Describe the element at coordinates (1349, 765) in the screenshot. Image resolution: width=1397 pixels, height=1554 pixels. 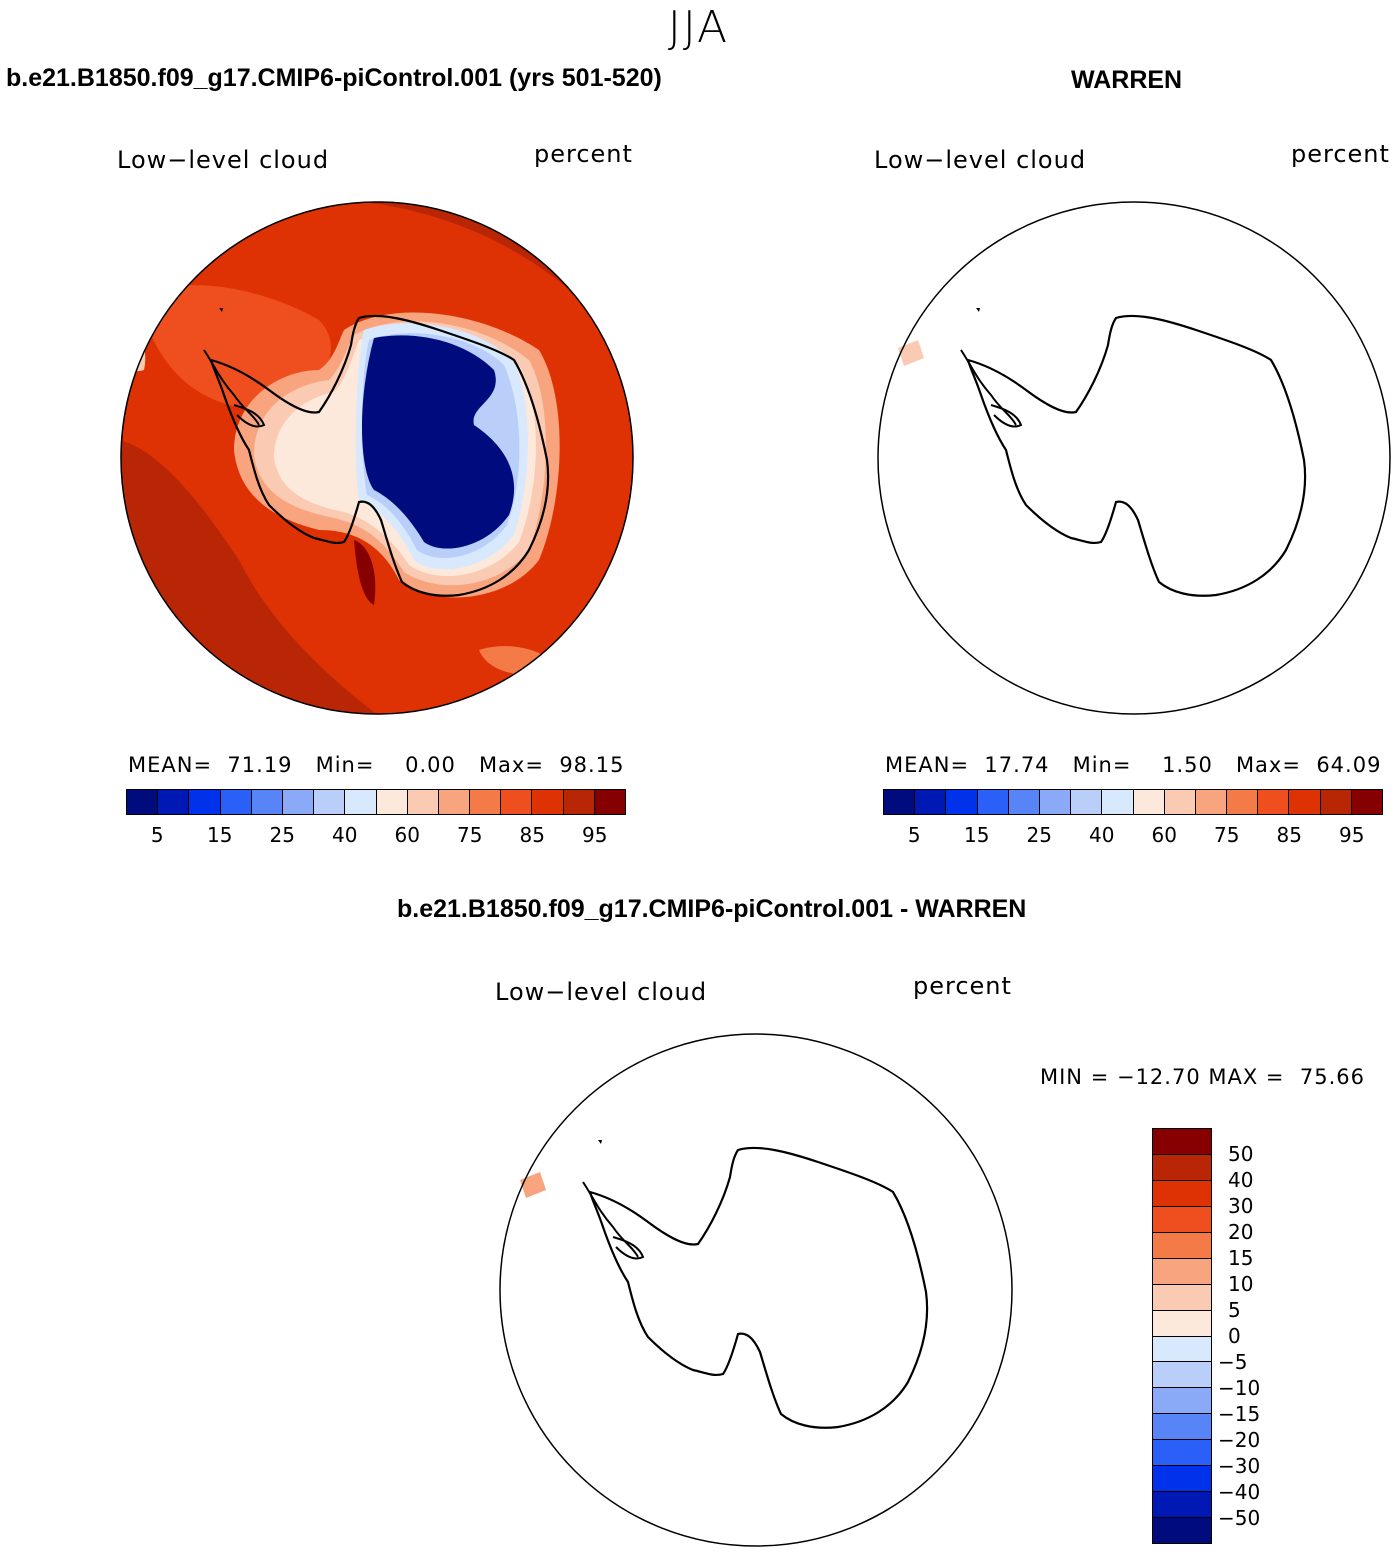
I see `panel2-max-value: 64.09` at that location.